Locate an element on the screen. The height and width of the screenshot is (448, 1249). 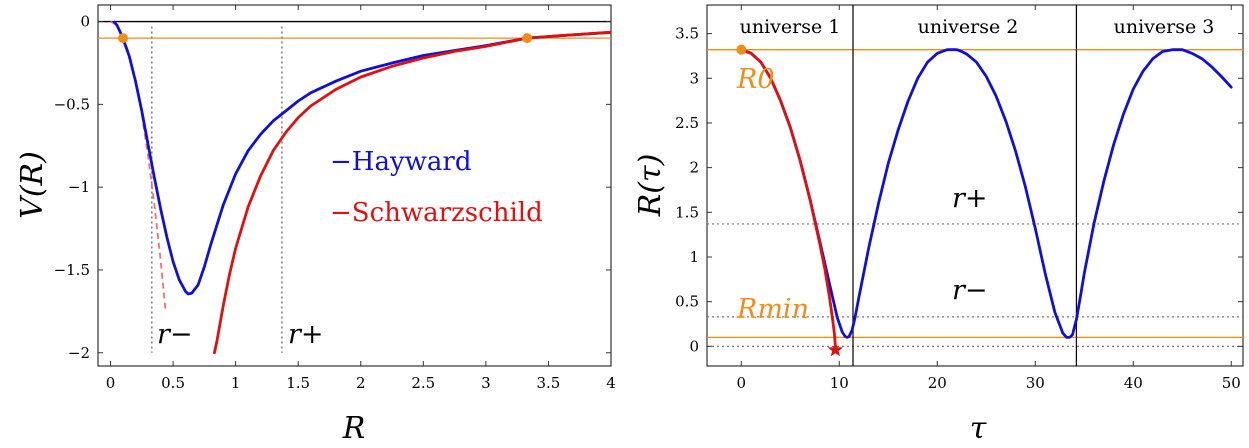
right-x-tick-label: 20 is located at coordinates (937, 383).